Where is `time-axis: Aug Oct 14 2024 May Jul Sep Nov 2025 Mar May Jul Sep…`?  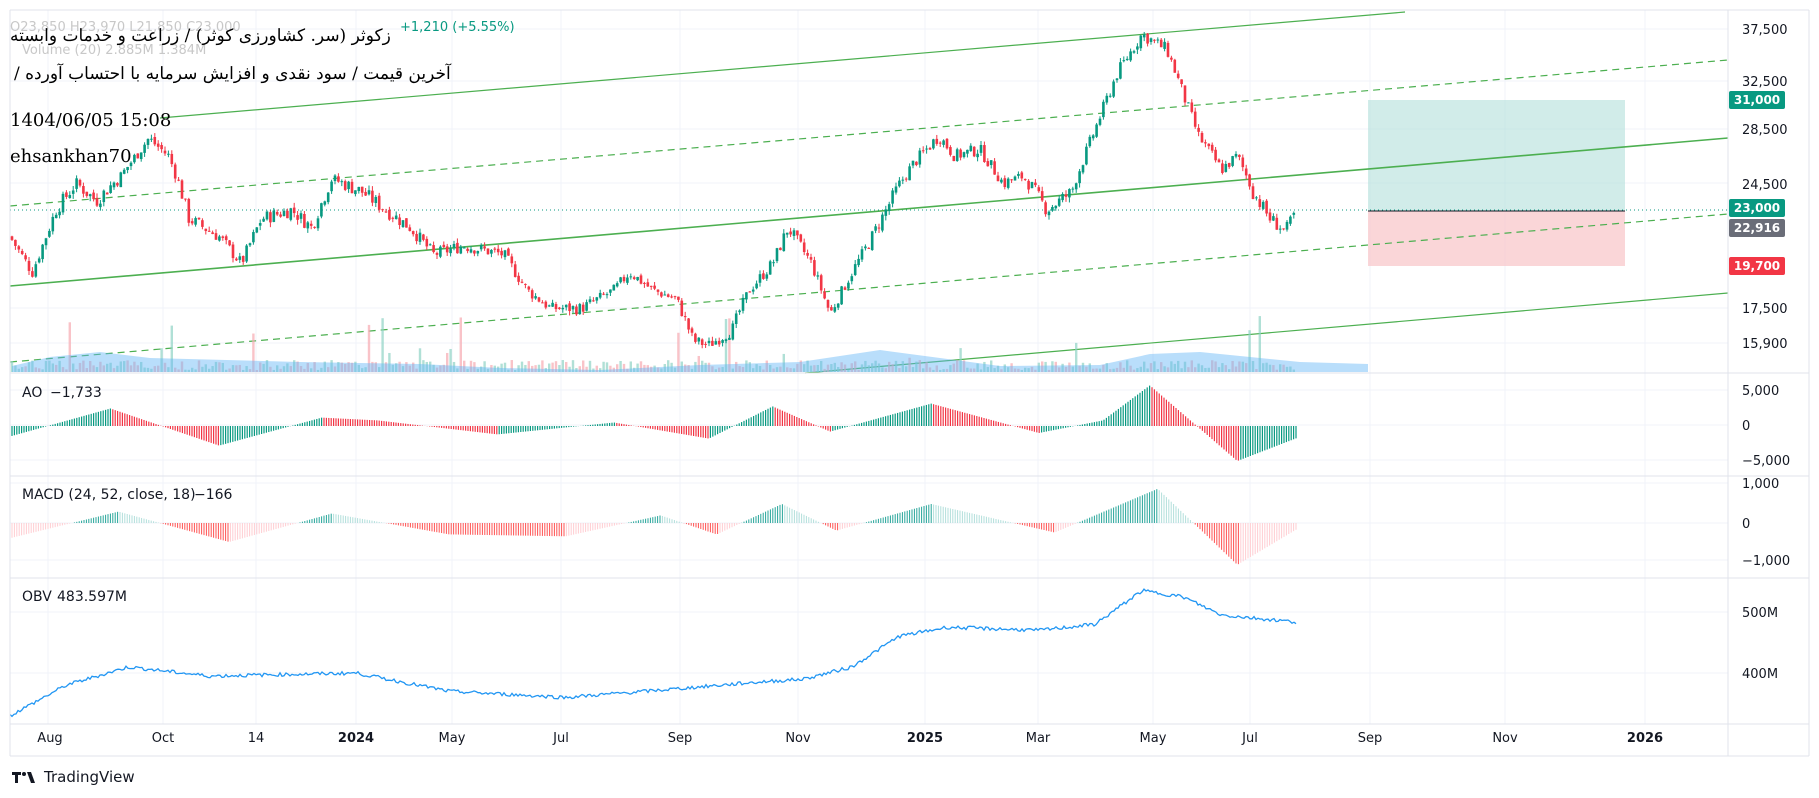 time-axis: Aug Oct 14 2024 May Jul Sep Nov 2025 Mar May Jul Sep… is located at coordinates (850, 738).